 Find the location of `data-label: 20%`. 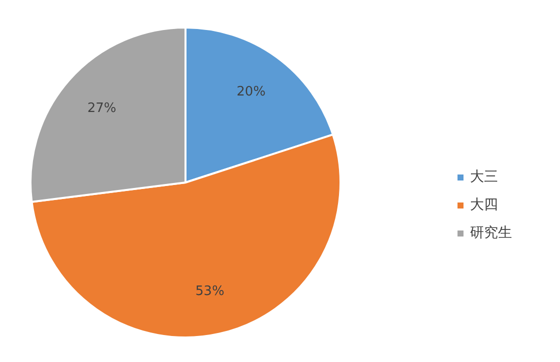

data-label: 20% is located at coordinates (251, 92).